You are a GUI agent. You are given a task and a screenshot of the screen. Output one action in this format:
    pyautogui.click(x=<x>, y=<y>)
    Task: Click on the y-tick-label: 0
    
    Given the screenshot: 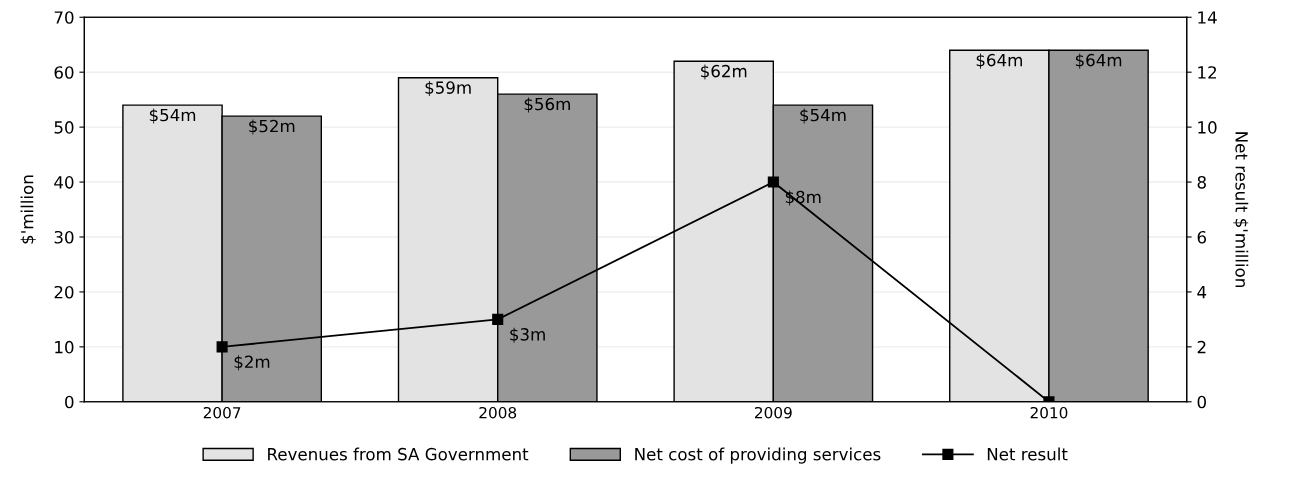 What is the action you would take?
    pyautogui.click(x=69, y=402)
    